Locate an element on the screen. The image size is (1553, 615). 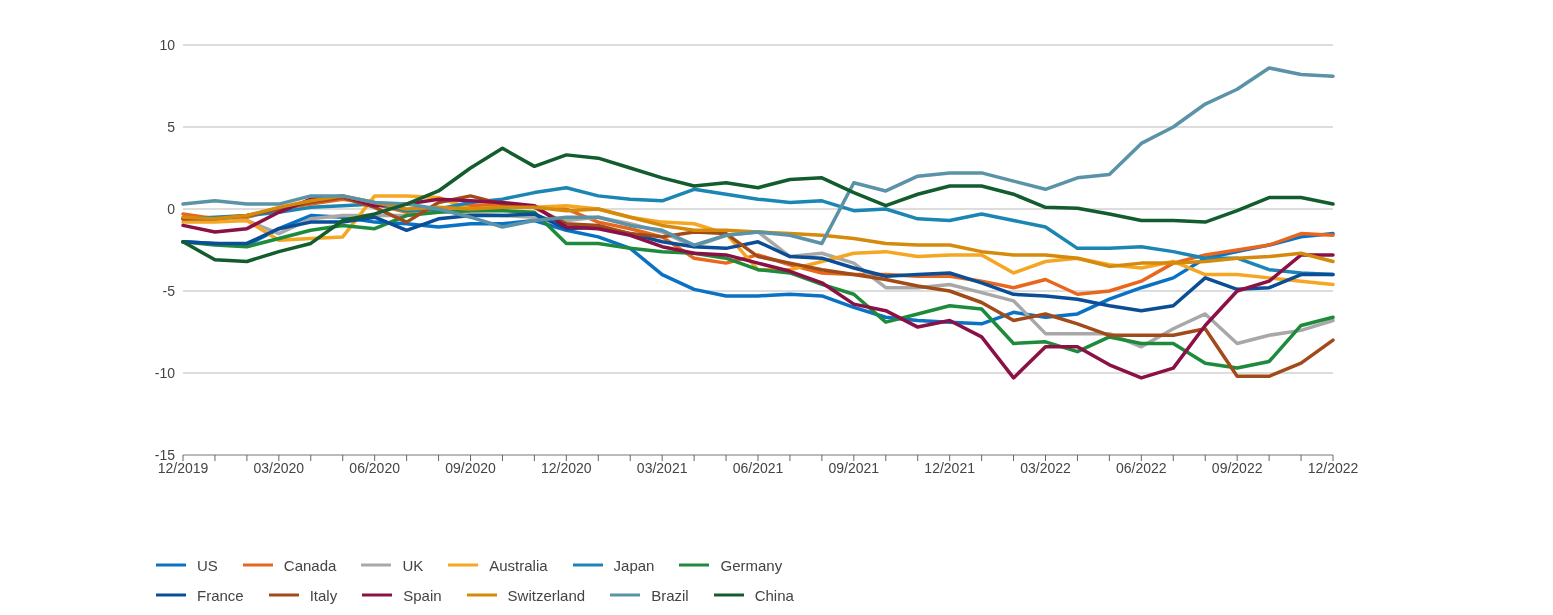
x-tick-label: 03/2020 is located at coordinates (279, 467).